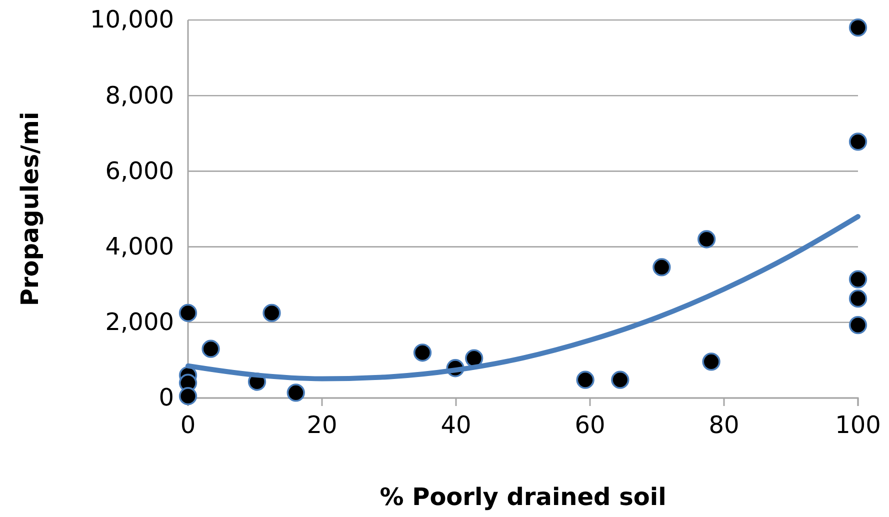 This screenshot has width=889, height=517. I want to click on x-tick-label: 60, so click(590, 425).